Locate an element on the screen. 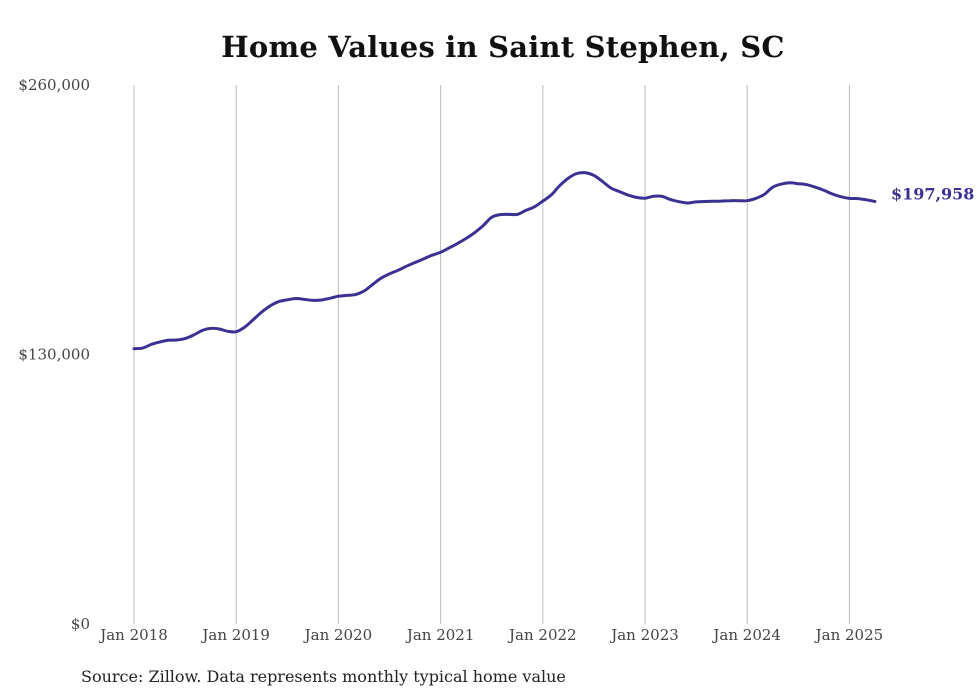  end-value-label: $197,958 is located at coordinates (933, 194).